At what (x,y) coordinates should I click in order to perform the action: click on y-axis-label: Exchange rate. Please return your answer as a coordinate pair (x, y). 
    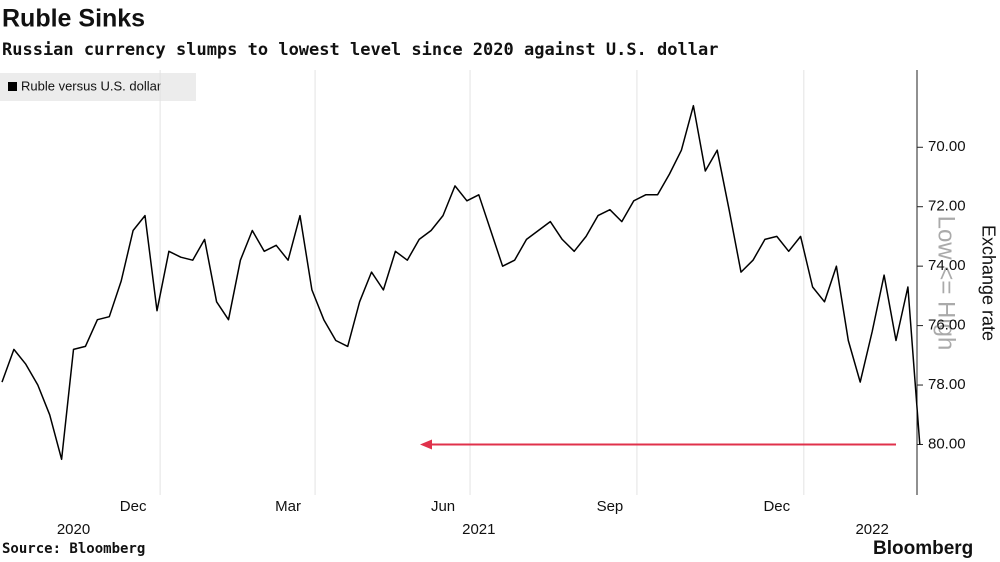
    Looking at the image, I should click on (988, 283).